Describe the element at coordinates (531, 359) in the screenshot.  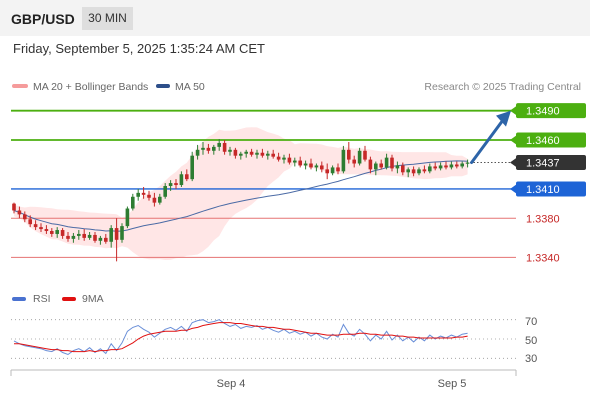
I see `rsi-tick-30: 30` at that location.